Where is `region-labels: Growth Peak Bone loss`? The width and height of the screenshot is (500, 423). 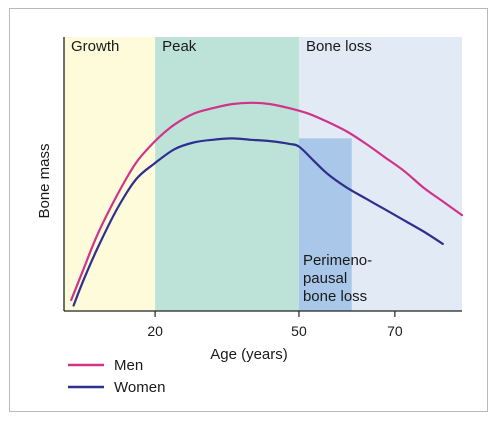
region-labels: Growth Peak Bone loss is located at coordinates (221, 46).